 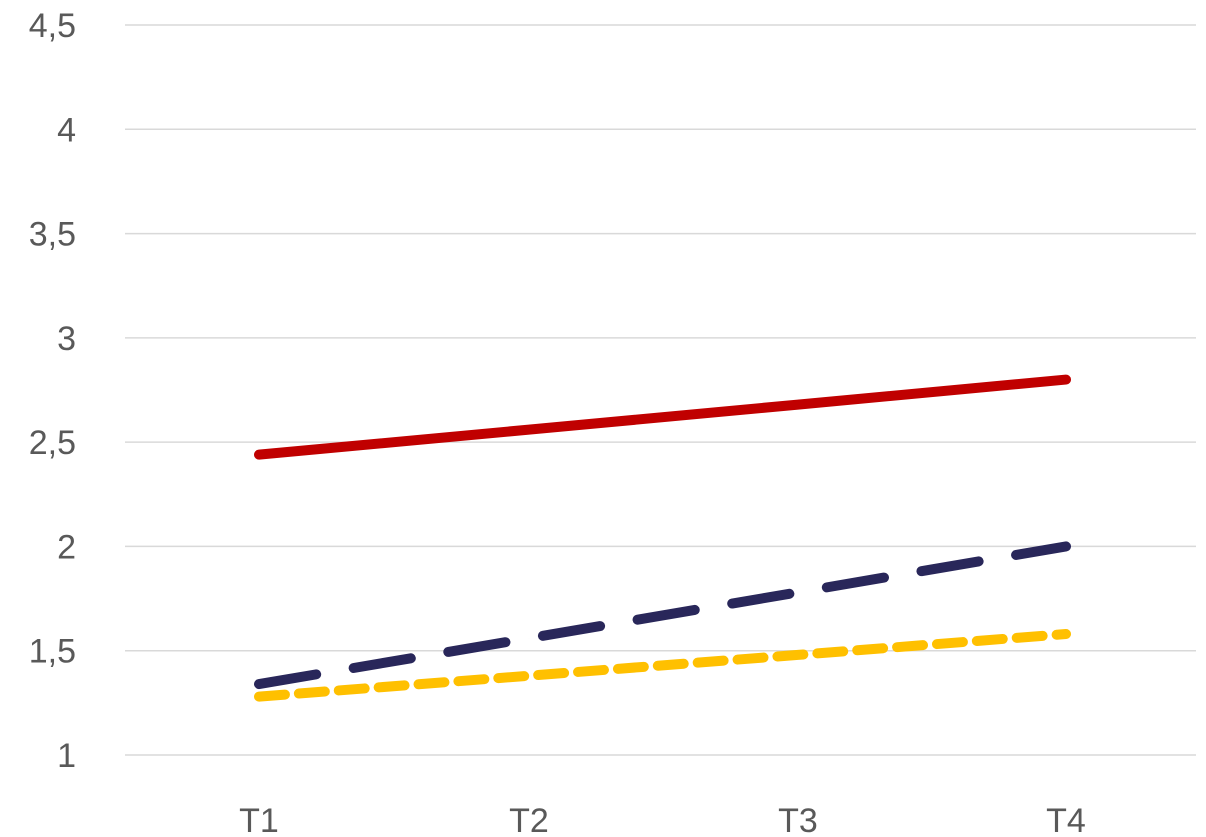 What do you see at coordinates (1066, 819) in the screenshot?
I see `x-tick-label: T4` at bounding box center [1066, 819].